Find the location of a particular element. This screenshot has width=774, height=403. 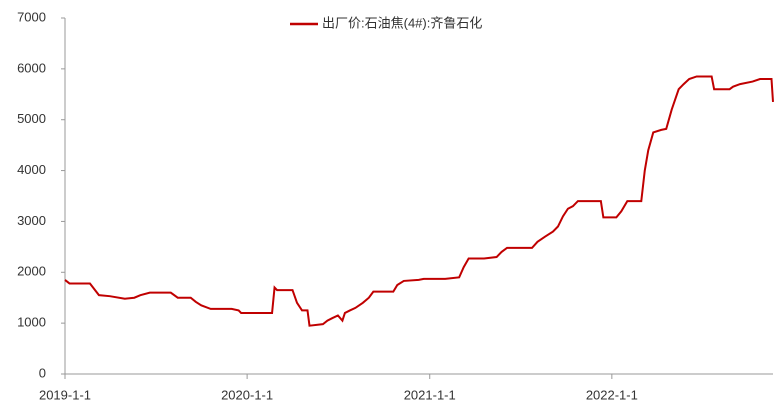

y-tick-label: 0 is located at coordinates (42, 372).